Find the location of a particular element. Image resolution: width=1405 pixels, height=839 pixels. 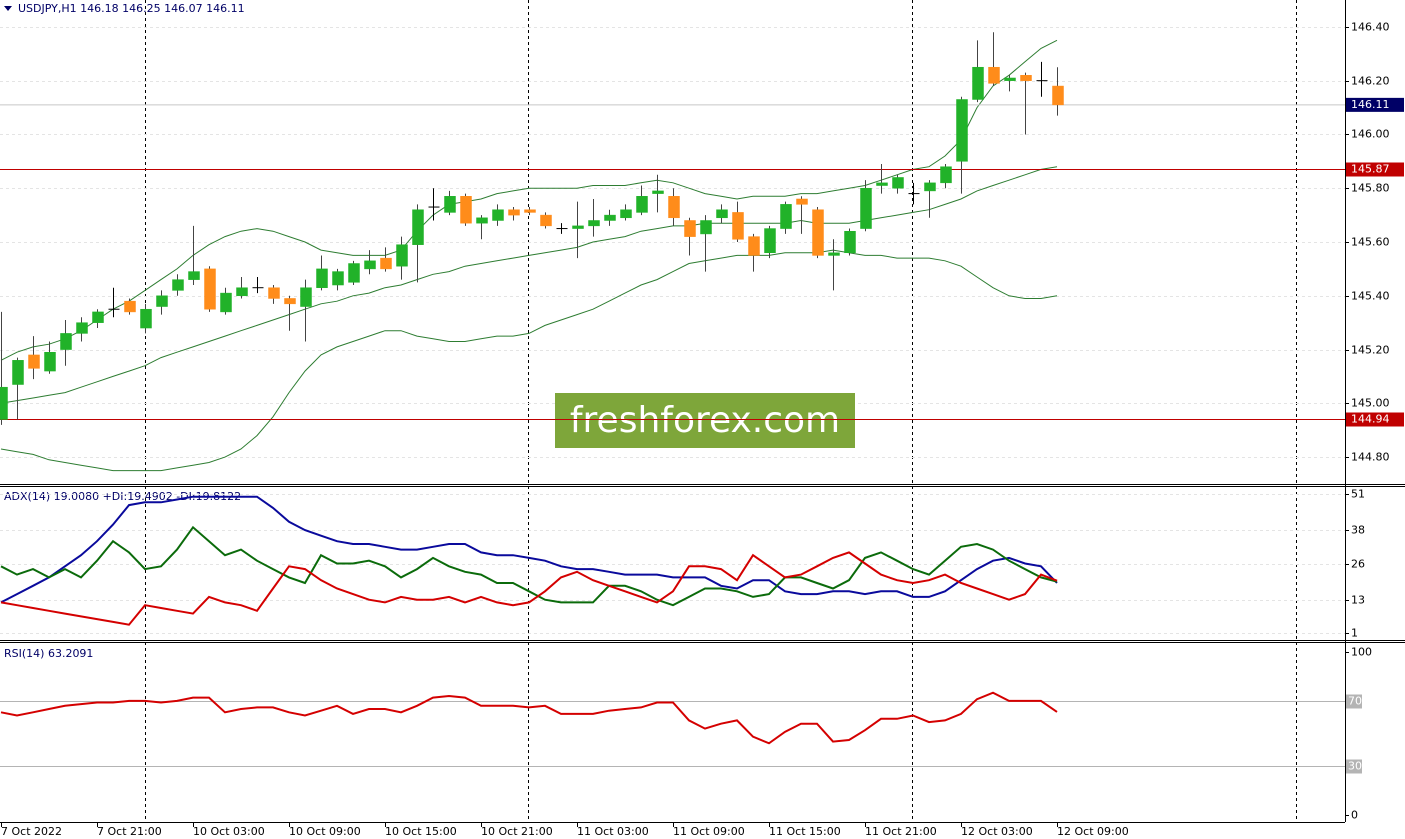

y-tick-label: 0 is located at coordinates (1354, 815).